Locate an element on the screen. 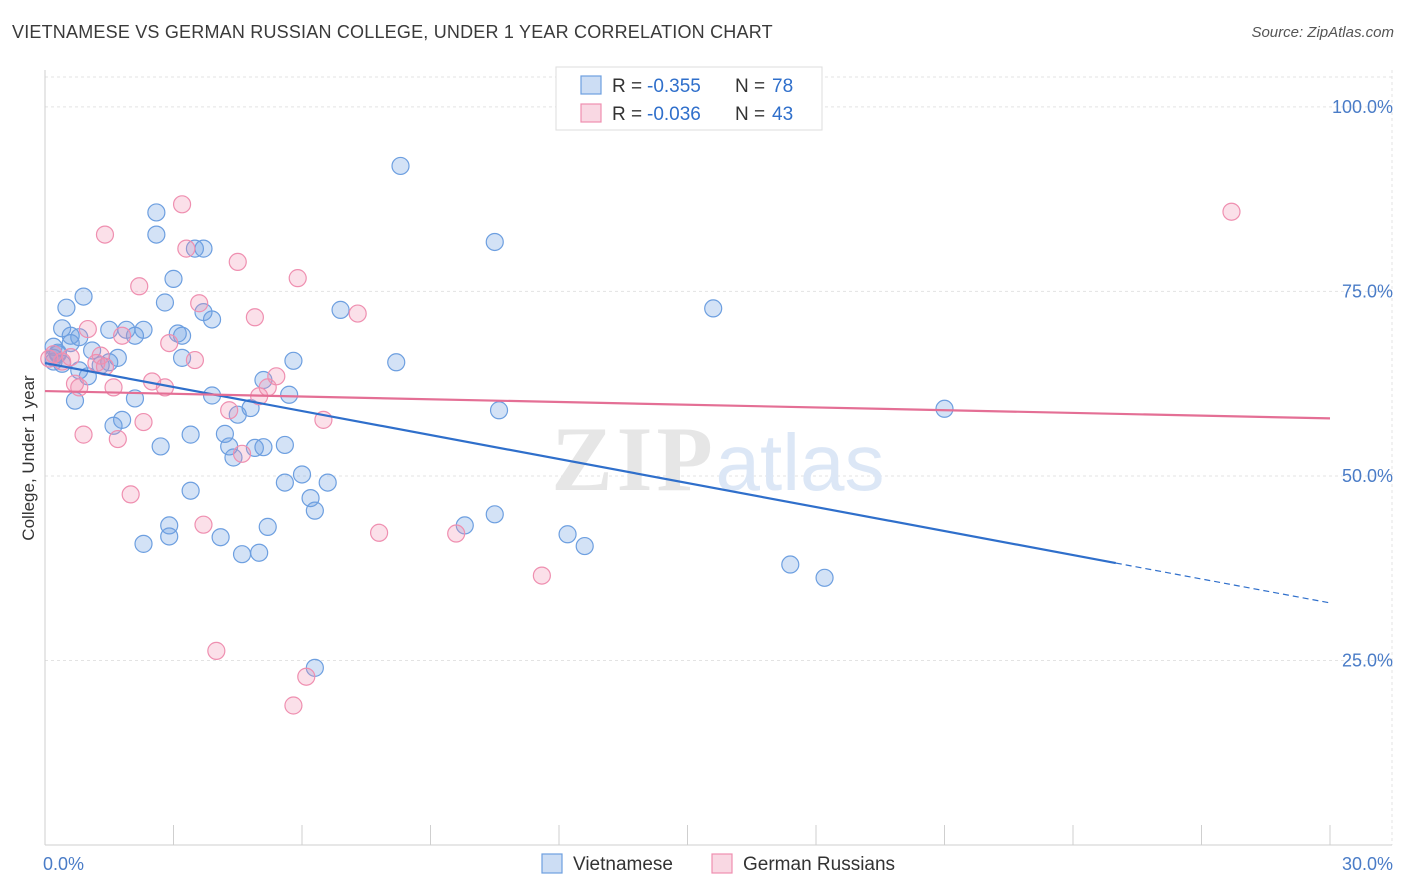 Image resolution: width=1406 pixels, height=892 pixels. legend-r-value: -0.036 is located at coordinates (674, 114).